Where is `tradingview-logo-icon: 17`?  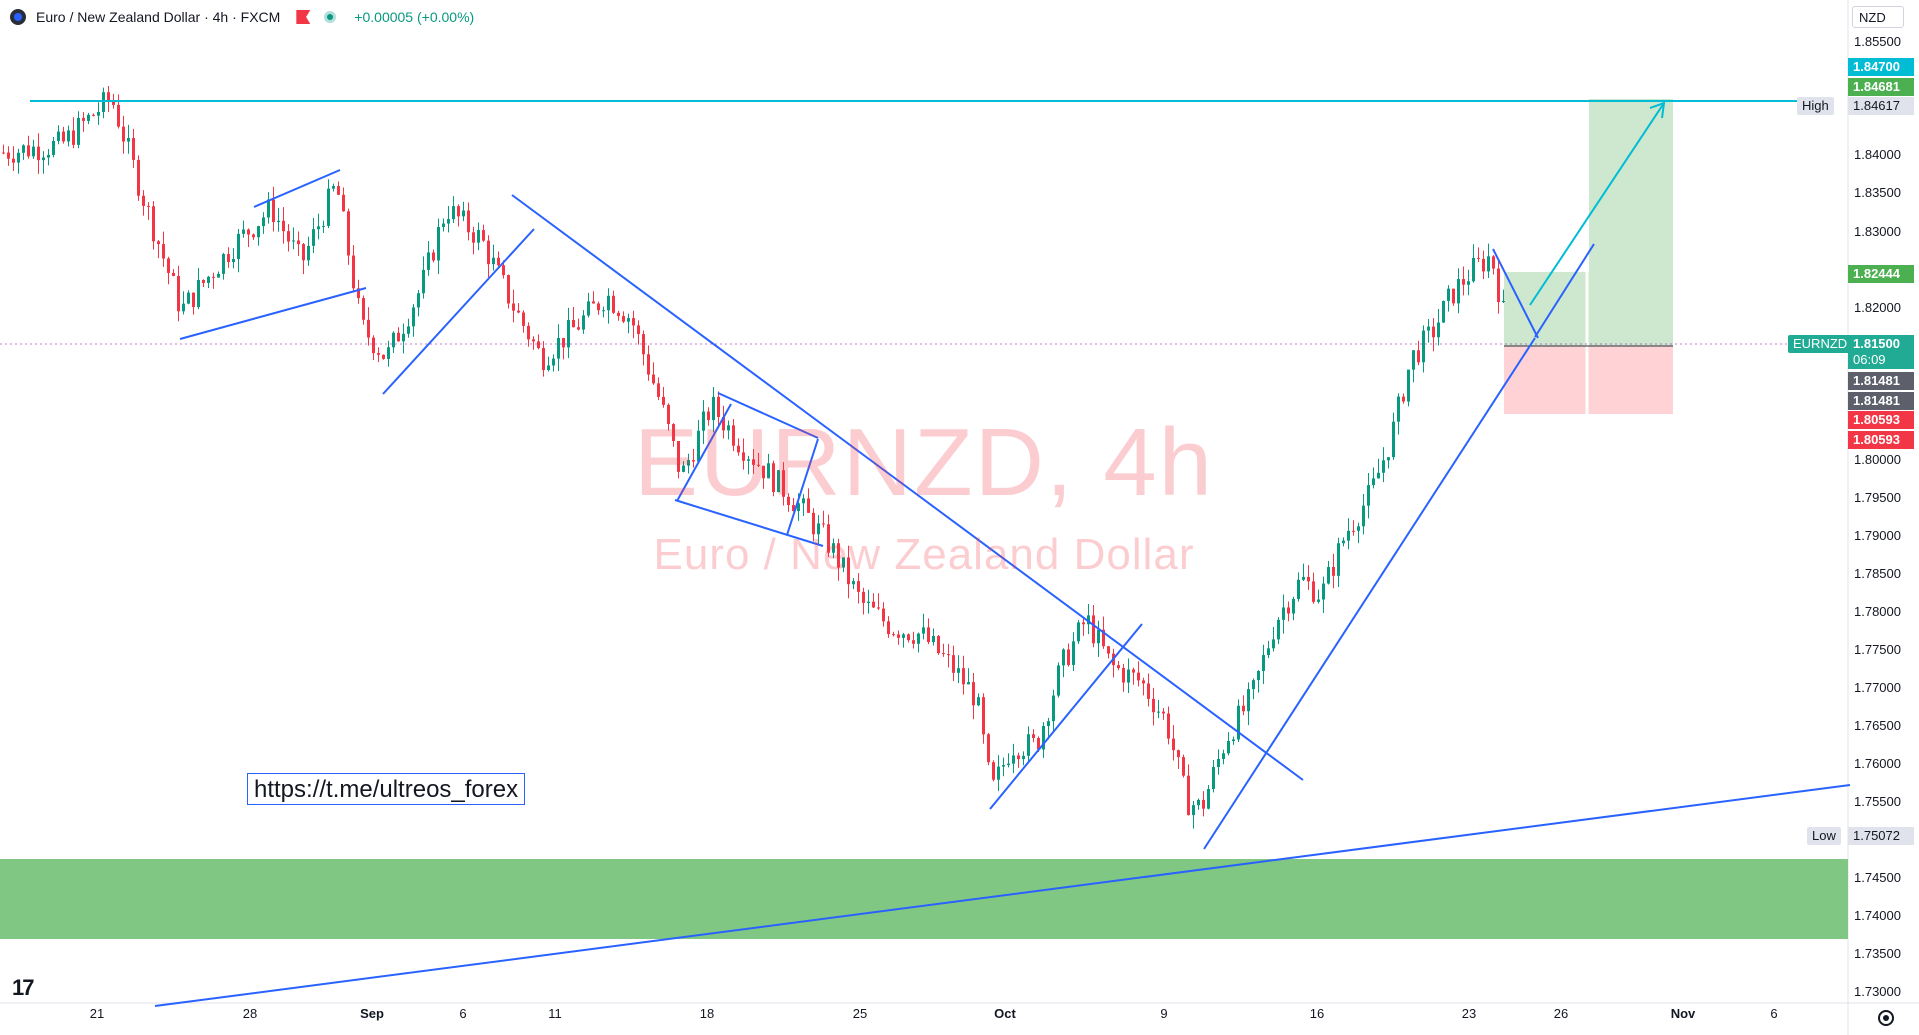 tradingview-logo-icon: 17 is located at coordinates (23, 987).